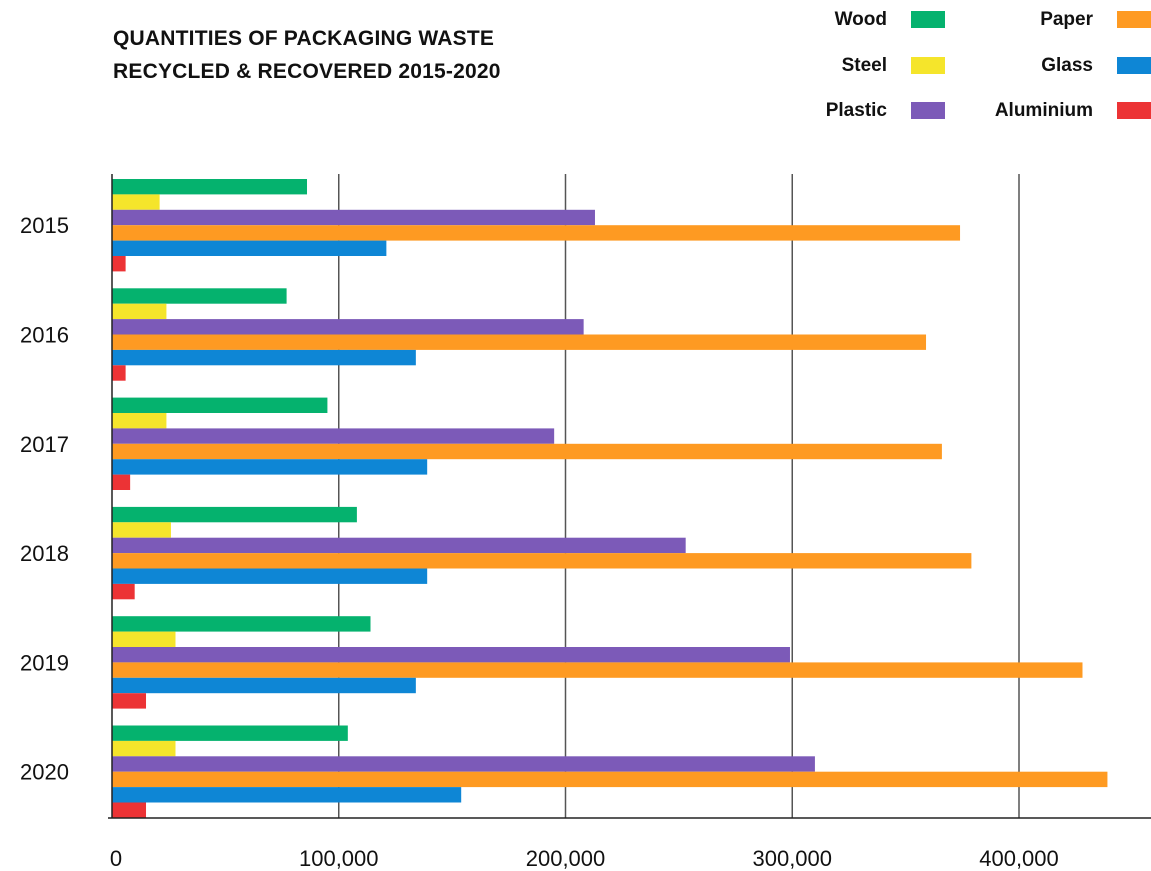 The image size is (1151, 871). What do you see at coordinates (610, 779) in the screenshot?
I see `bar-paper-2020` at bounding box center [610, 779].